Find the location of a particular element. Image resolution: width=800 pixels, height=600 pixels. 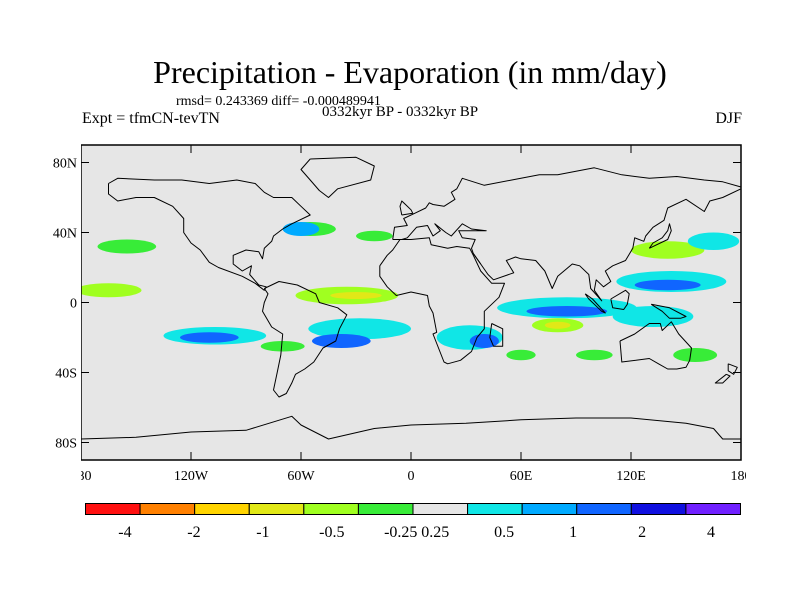

chart-title: Precipitation - Evaporation (in mm/day) is located at coordinates (410, 72).